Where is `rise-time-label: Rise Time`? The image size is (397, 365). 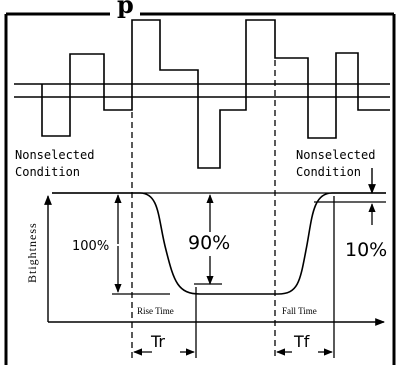
rise-time-label: Rise Time is located at coordinates (155, 311).